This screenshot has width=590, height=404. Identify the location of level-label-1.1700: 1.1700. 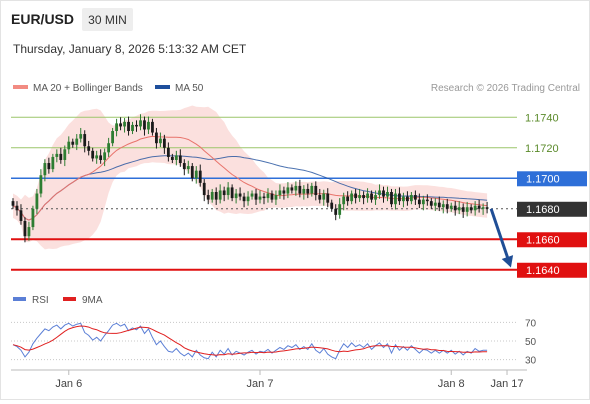
(543, 179).